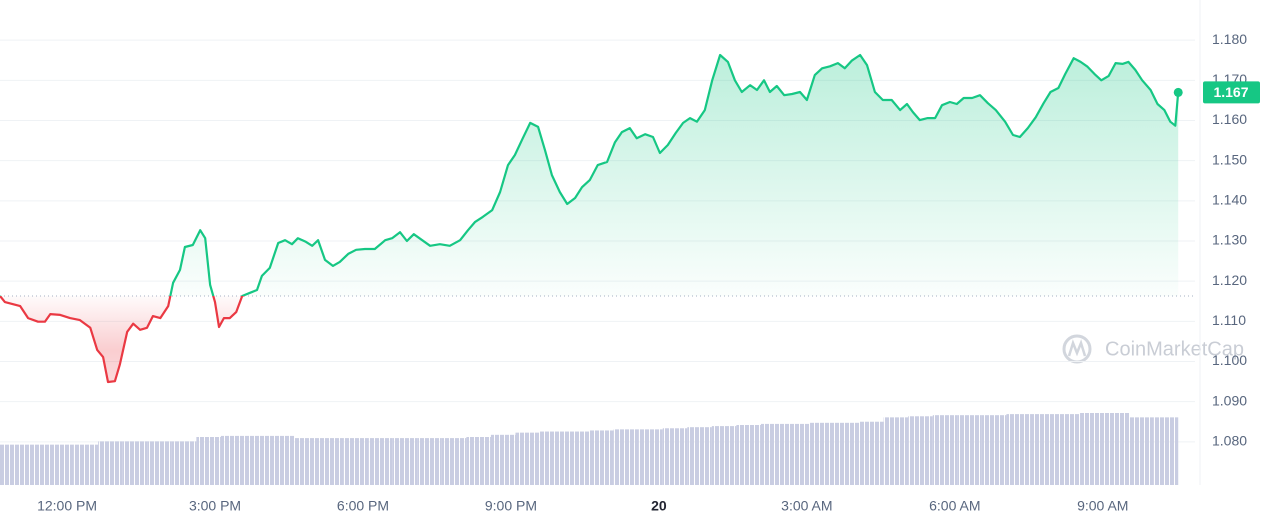 Image resolution: width=1265 pixels, height=522 pixels. Describe the element at coordinates (1102, 506) in the screenshot. I see `x-tick-label: 9:00 AM` at that location.